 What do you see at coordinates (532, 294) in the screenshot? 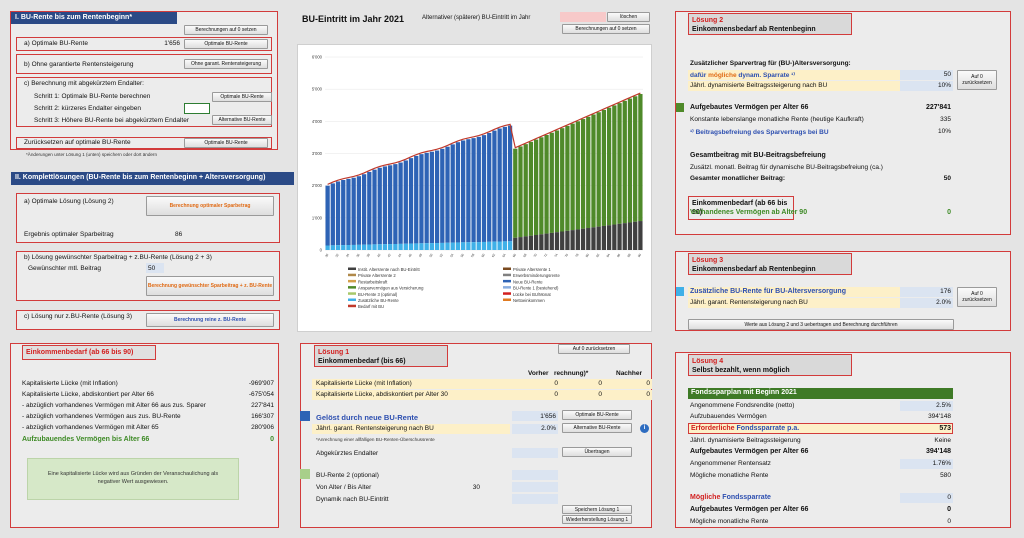
I see `legend-label: Lücke bei BU/Monat` at bounding box center [532, 294].